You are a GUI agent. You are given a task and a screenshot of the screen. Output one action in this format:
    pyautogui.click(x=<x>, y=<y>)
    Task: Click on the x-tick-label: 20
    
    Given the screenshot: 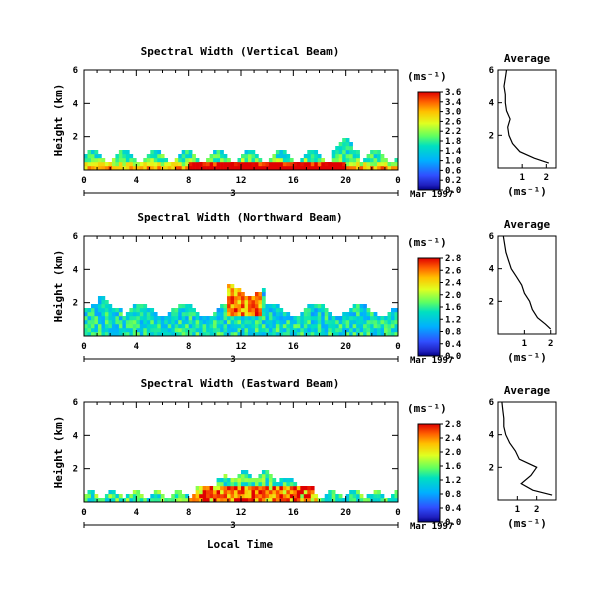 What is the action you would take?
    pyautogui.click(x=345, y=347)
    